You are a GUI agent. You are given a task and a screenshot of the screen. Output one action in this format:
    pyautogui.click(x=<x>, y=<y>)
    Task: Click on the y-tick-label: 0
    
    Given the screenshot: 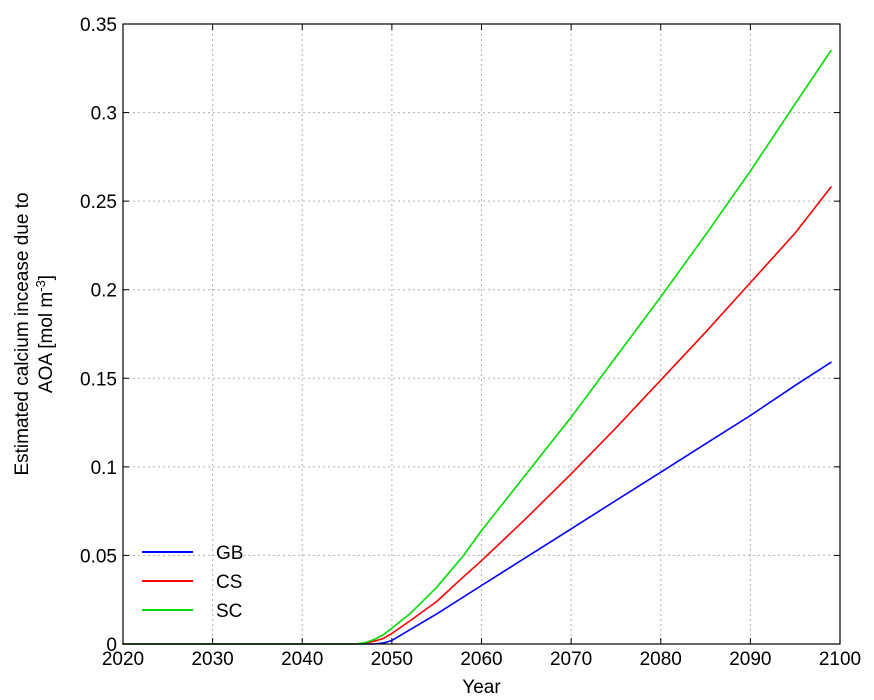 What is the action you would take?
    pyautogui.click(x=111, y=645)
    